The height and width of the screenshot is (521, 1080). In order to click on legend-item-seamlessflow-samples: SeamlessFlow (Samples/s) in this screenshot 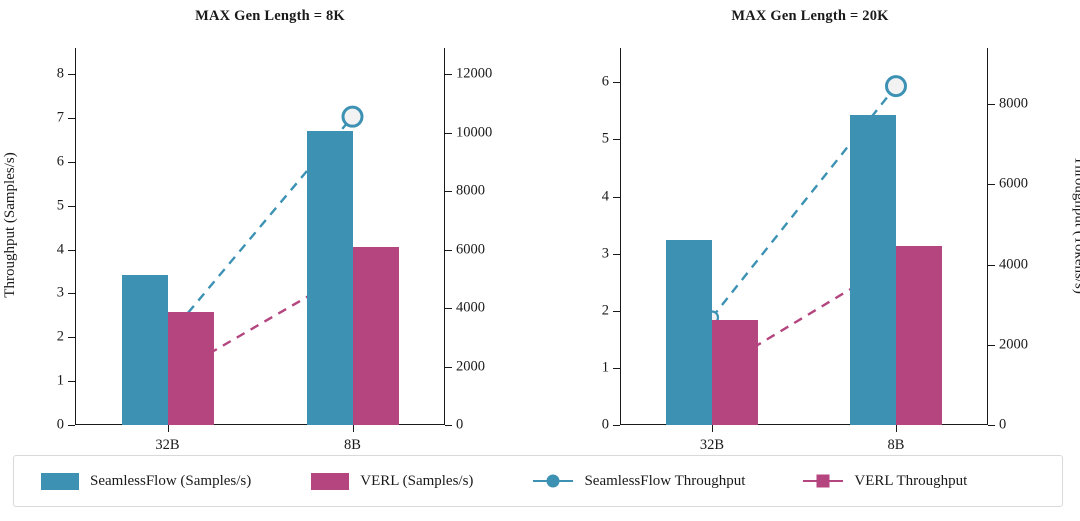, I will do `click(146, 481)`.